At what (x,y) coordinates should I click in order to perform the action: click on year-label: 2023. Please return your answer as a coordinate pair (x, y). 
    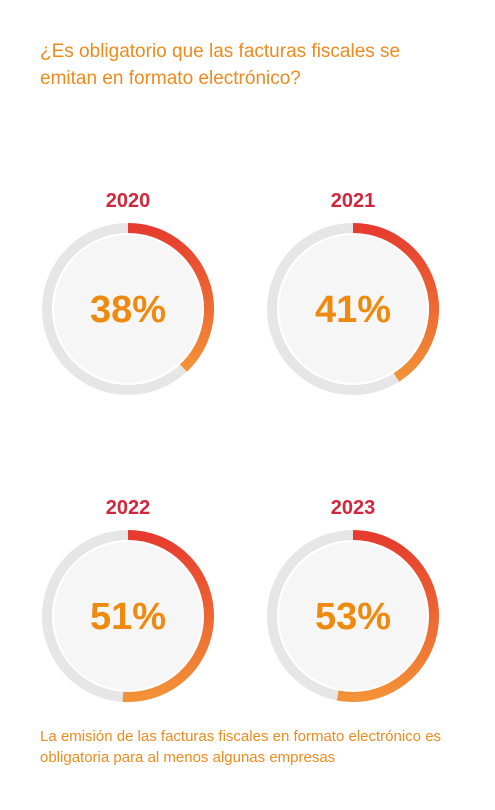
    Looking at the image, I should click on (353, 508).